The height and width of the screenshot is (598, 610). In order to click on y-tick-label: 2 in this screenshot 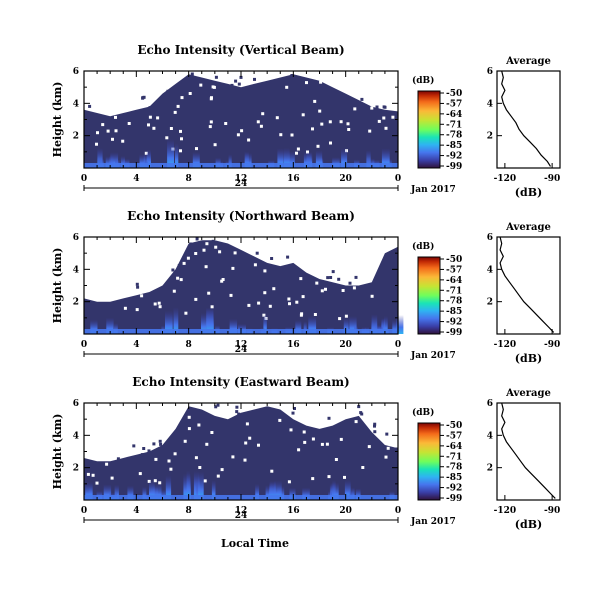, I will do `click(76, 137)`.